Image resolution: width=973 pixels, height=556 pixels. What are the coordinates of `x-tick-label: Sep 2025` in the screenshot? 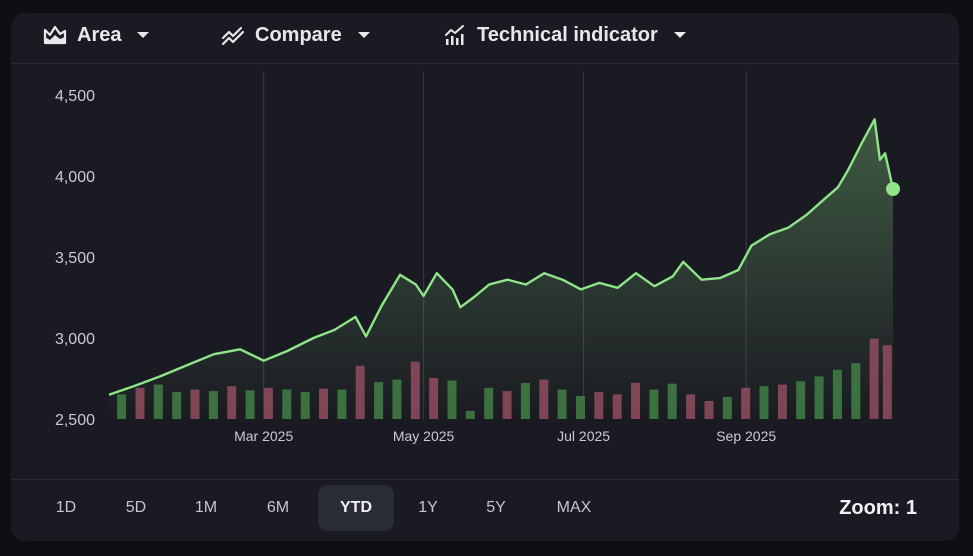 It's located at (746, 436).